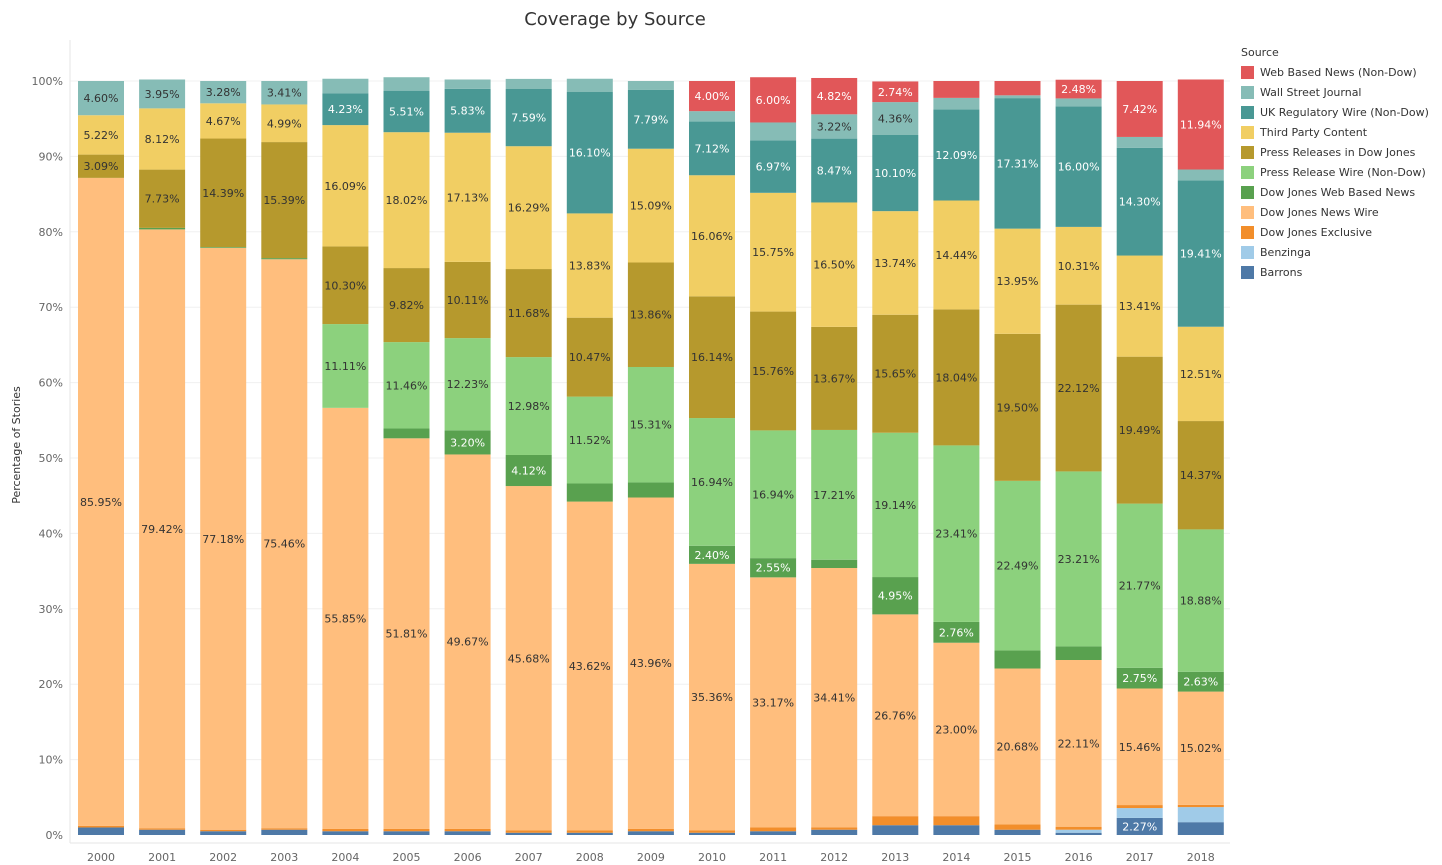  What do you see at coordinates (1335, 92) in the screenshot?
I see `legend-item: Wall Street Journal` at bounding box center [1335, 92].